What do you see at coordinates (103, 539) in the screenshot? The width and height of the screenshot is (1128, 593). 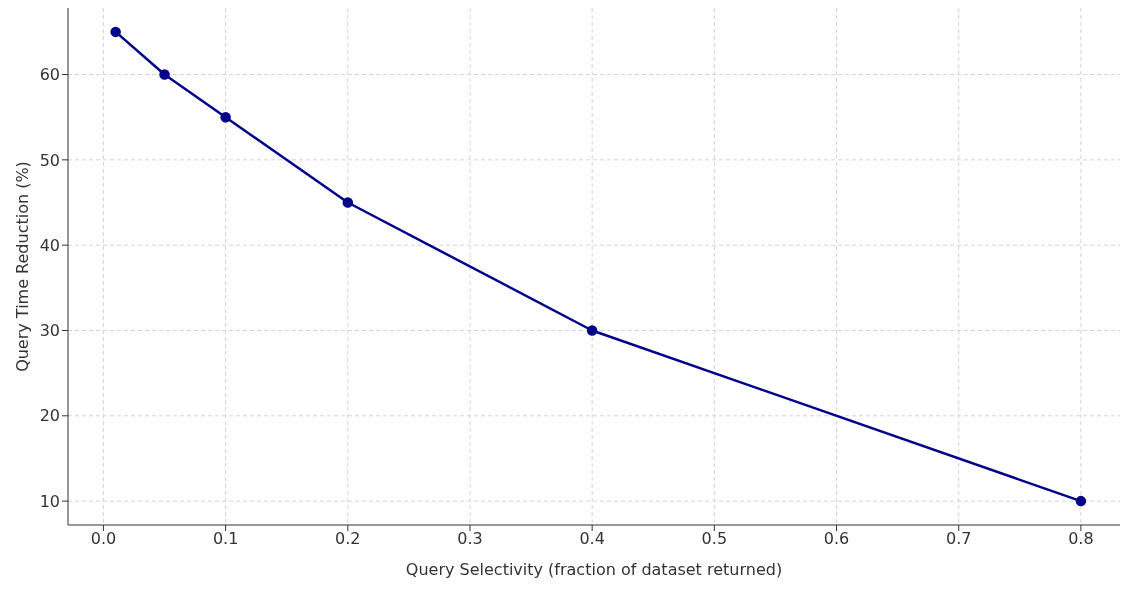 I see `x-tick-label: 0.0` at bounding box center [103, 539].